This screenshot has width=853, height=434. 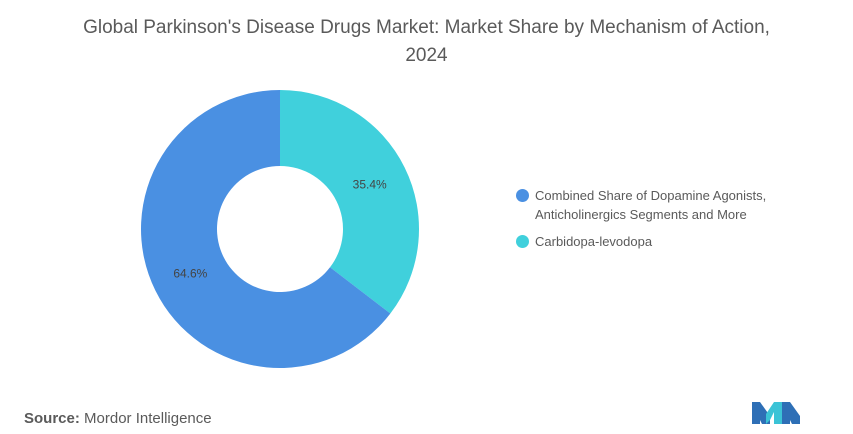 I want to click on mordor-intelligence-logo-icon, so click(x=776, y=413).